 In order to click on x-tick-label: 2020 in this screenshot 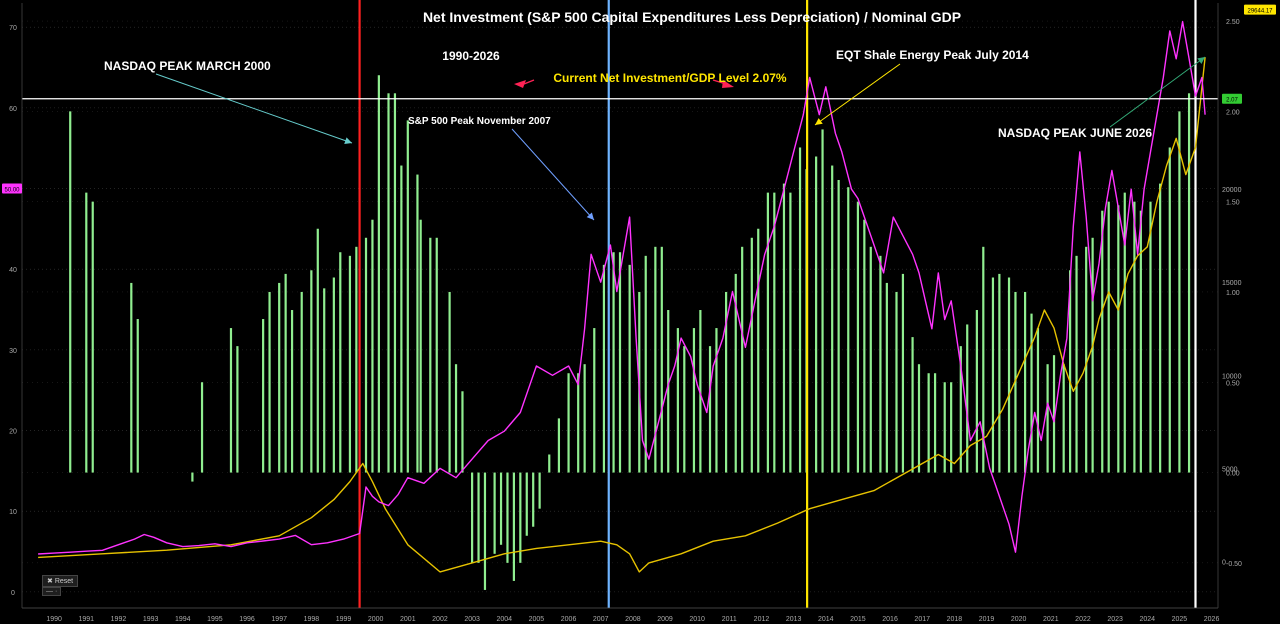, I will do `click(1019, 619)`.